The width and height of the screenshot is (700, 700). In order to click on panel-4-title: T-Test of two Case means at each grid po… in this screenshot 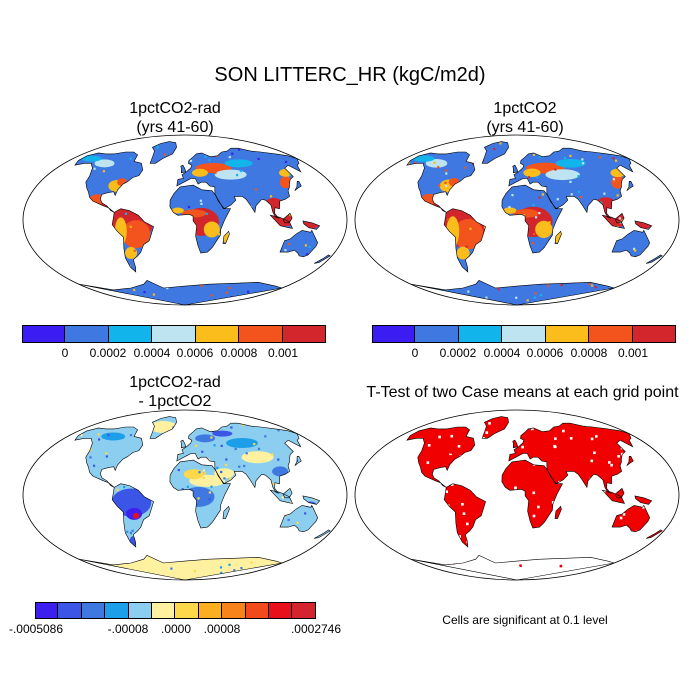, I will do `click(522, 392)`.